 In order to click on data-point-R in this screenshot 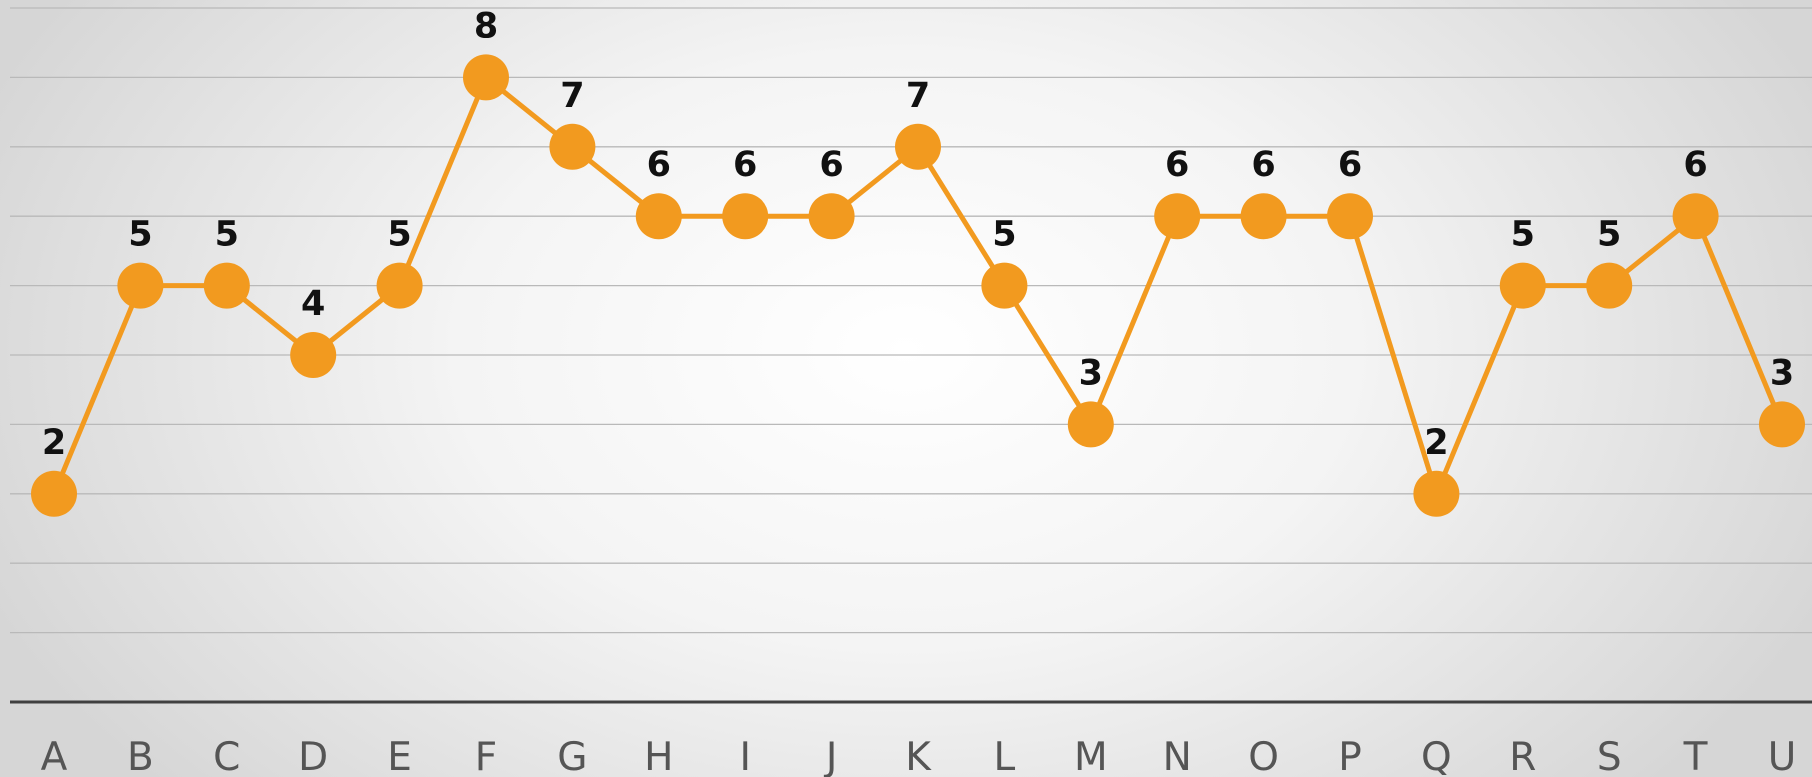, I will do `click(1522, 285)`.